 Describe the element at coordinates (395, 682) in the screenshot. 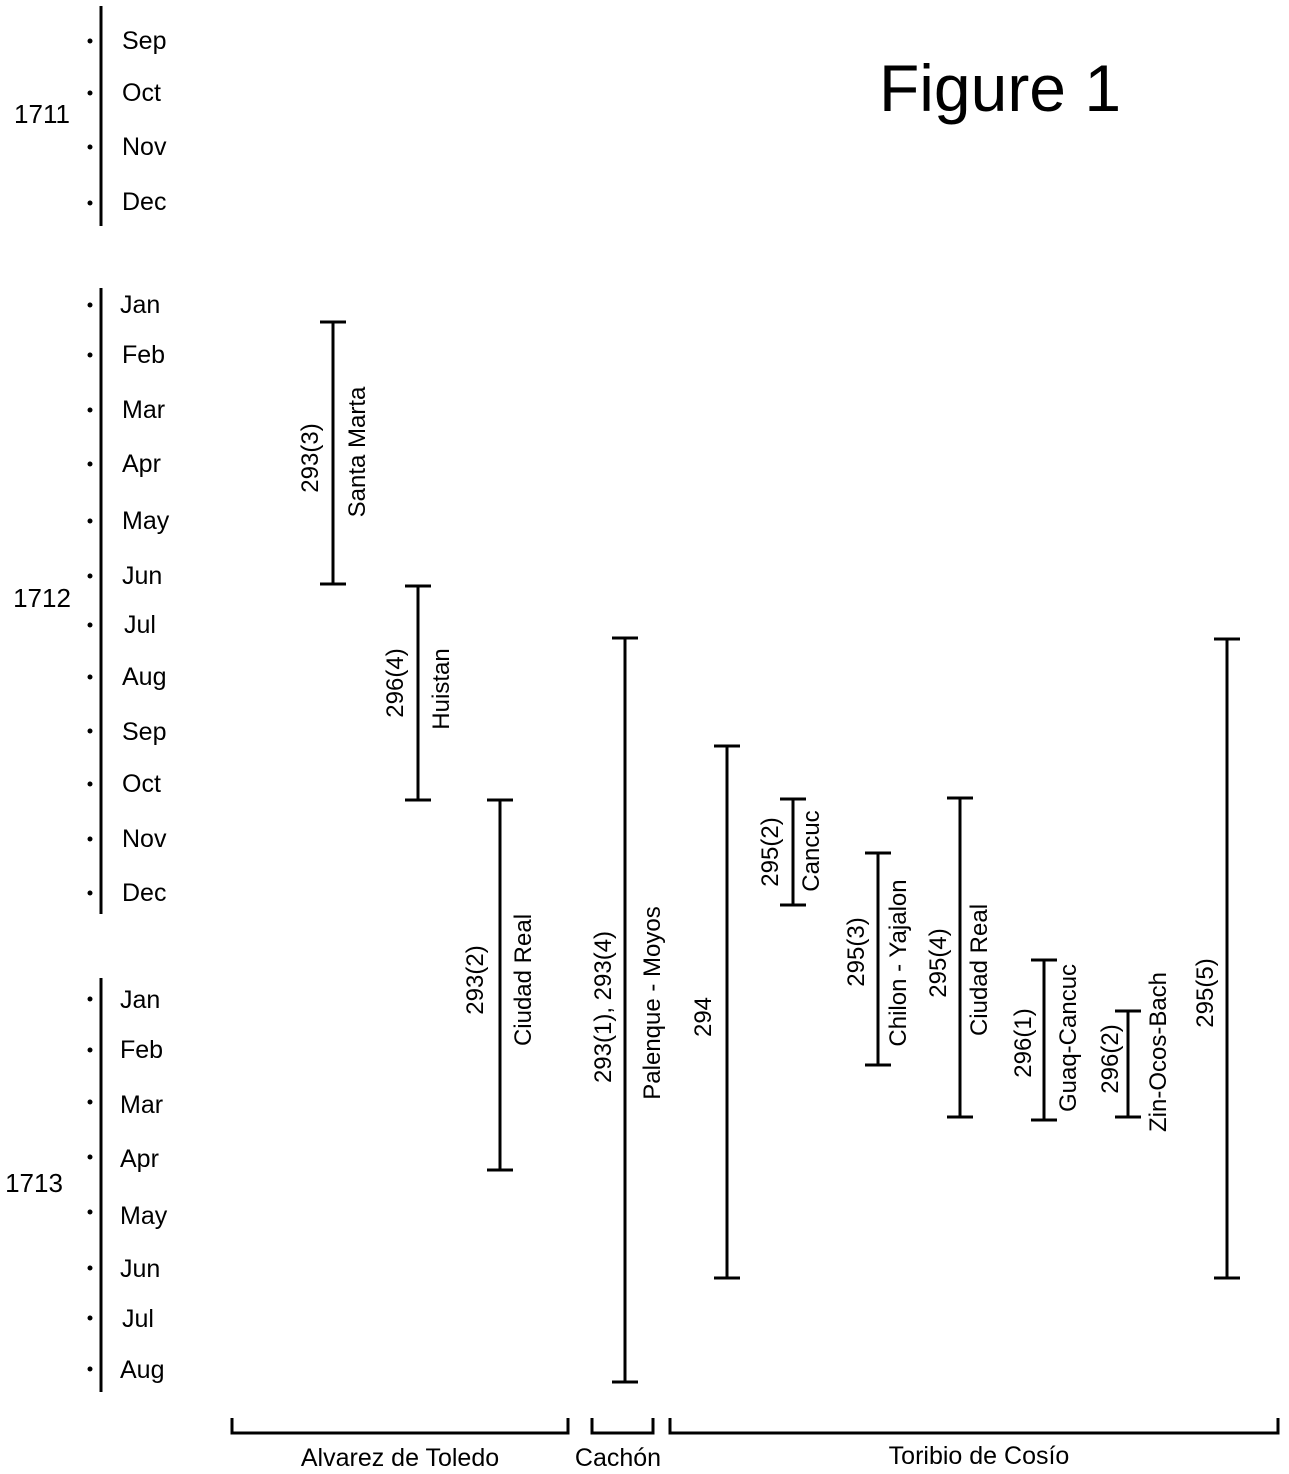

I see `interval-ref: 296(4)` at that location.